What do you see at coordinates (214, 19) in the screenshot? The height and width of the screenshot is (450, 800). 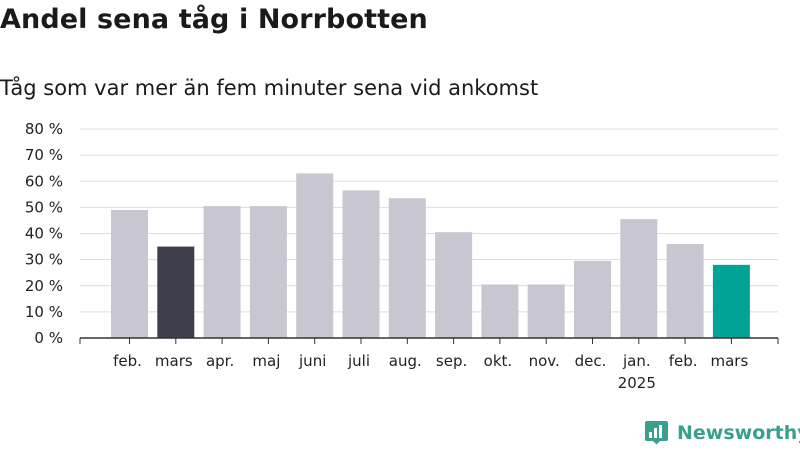 I see `chart-title: Andel sena tåg i Norrbotten` at bounding box center [214, 19].